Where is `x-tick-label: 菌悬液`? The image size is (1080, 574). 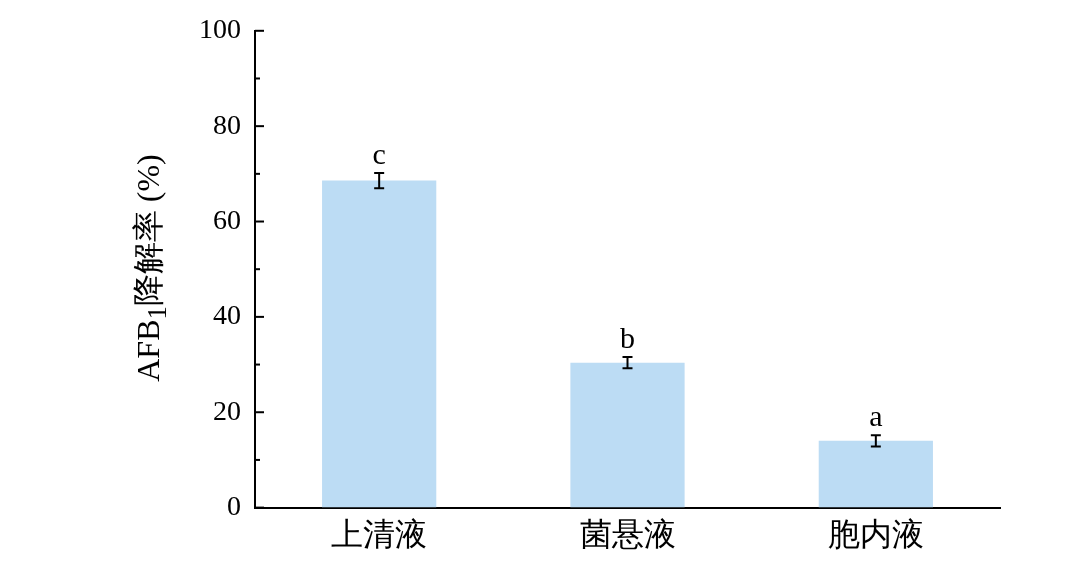
x-tick-label: 菌悬液 is located at coordinates (627, 534).